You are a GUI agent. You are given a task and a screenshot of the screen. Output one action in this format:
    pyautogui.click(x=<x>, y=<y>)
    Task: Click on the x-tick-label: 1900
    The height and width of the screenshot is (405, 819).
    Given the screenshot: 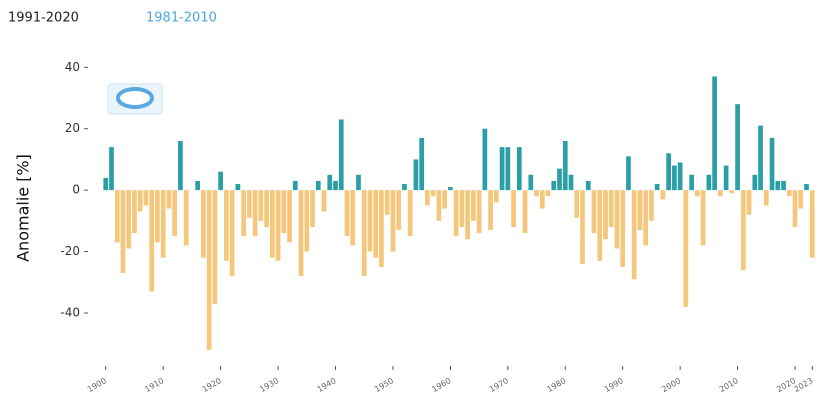 What is the action you would take?
    pyautogui.click(x=97, y=385)
    